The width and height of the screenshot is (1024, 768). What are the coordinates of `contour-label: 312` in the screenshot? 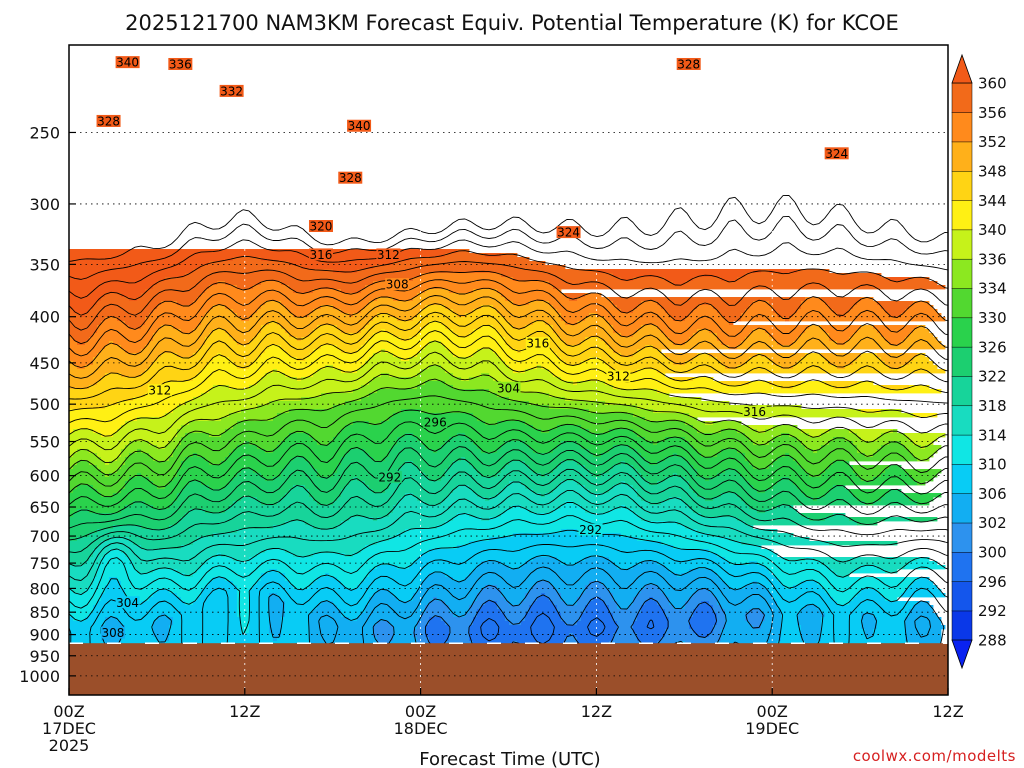 It's located at (159, 391).